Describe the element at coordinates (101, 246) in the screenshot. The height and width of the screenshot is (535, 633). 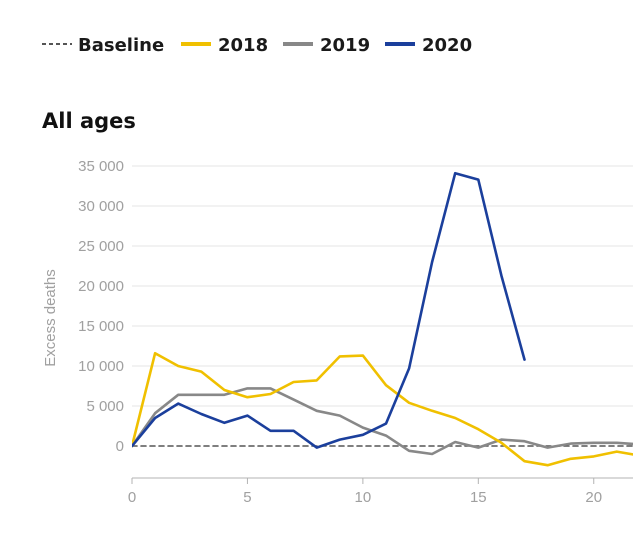
I see `y-tick-label: 25 000` at that location.